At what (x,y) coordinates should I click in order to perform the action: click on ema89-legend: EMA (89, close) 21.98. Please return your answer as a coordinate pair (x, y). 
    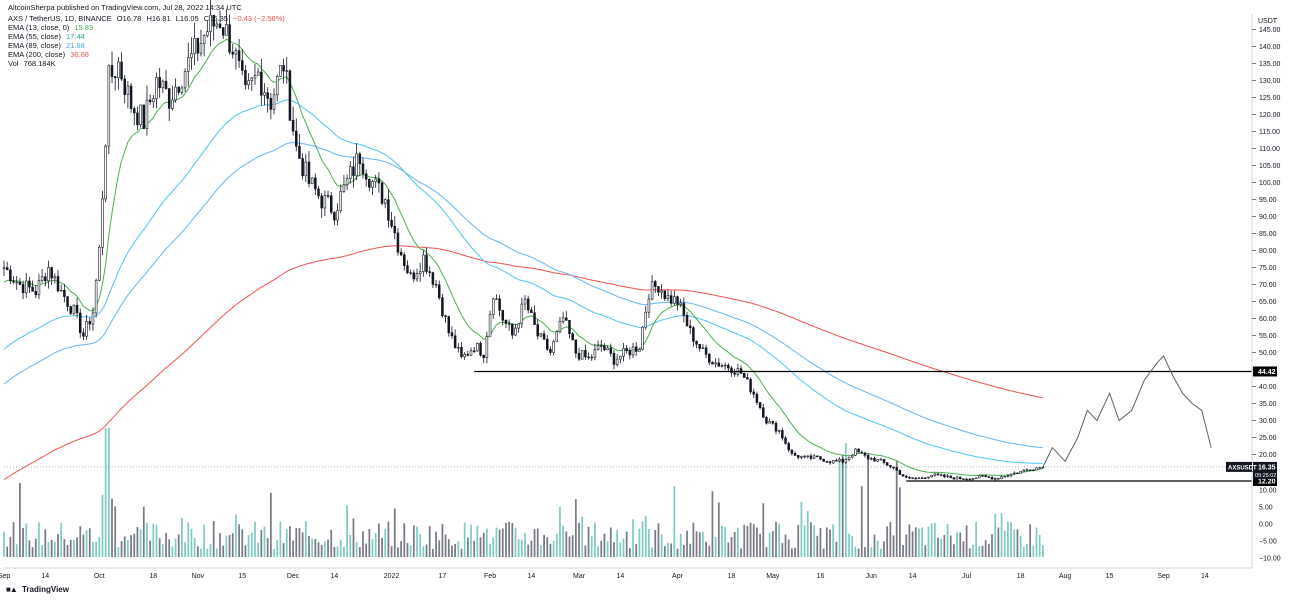
    Looking at the image, I should click on (48, 45).